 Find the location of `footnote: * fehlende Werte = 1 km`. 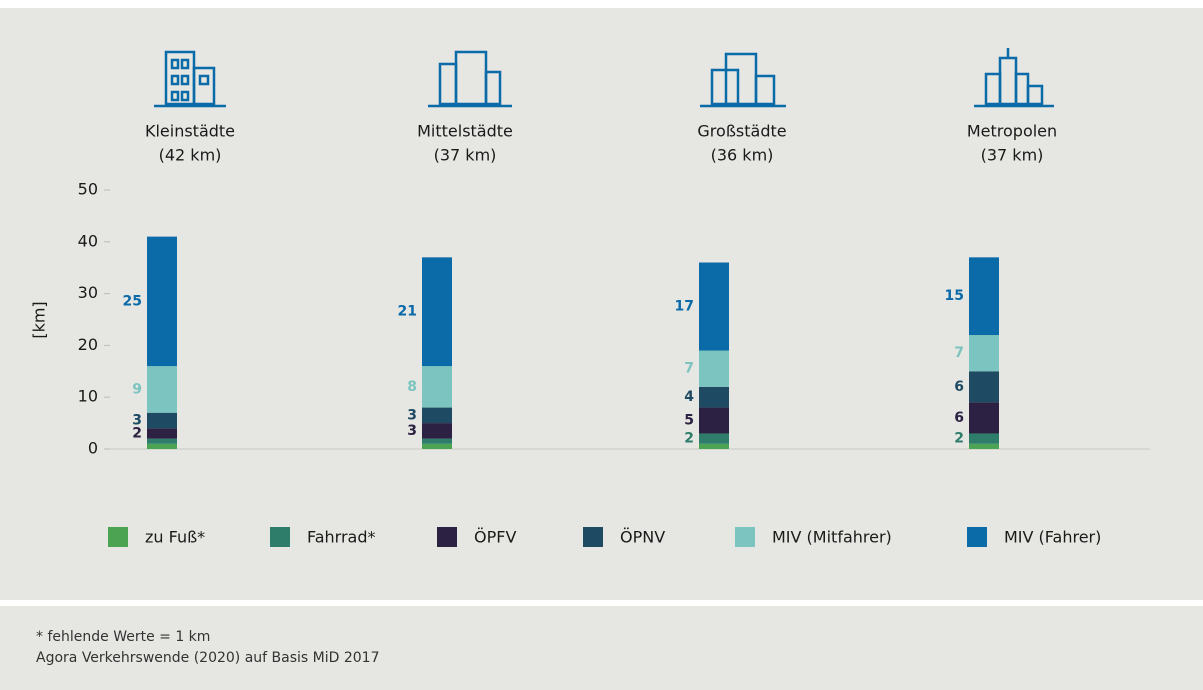

footnote: * fehlende Werte = 1 km is located at coordinates (123, 637).